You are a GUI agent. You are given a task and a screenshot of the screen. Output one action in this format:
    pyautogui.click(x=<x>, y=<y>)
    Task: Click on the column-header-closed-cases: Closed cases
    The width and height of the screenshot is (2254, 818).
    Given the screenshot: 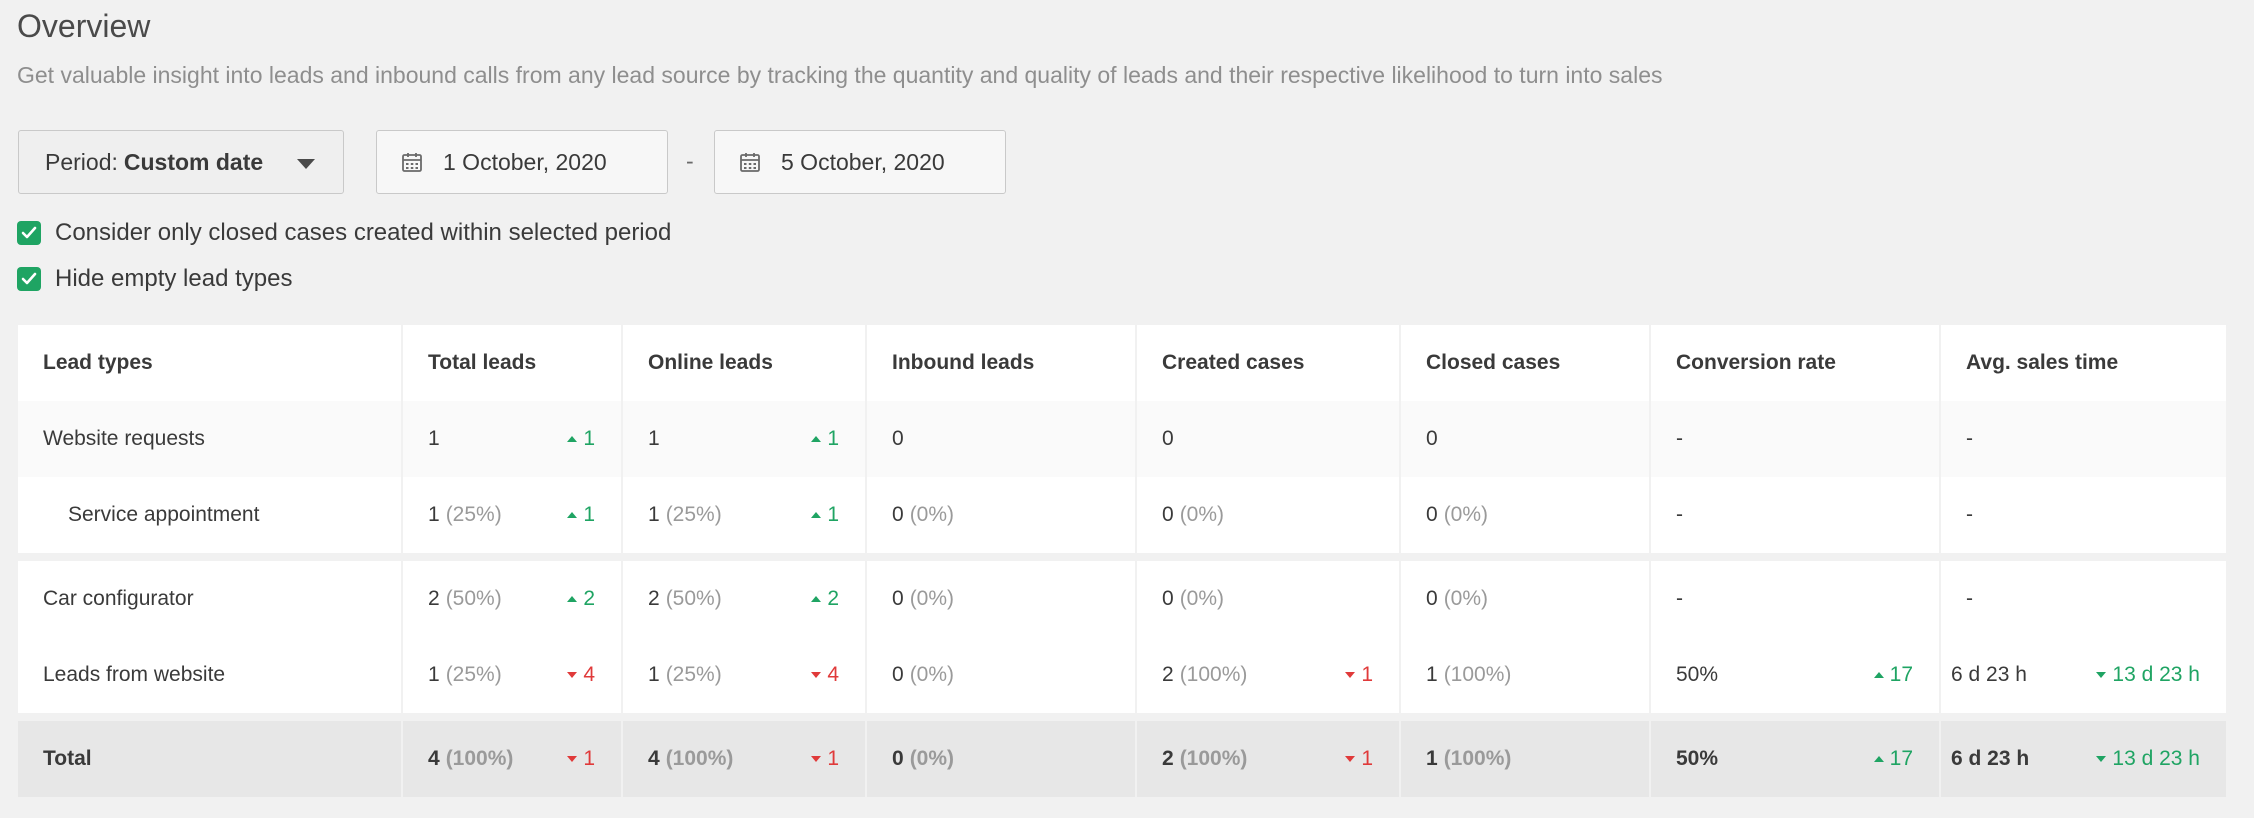 What is the action you would take?
    pyautogui.click(x=1526, y=363)
    